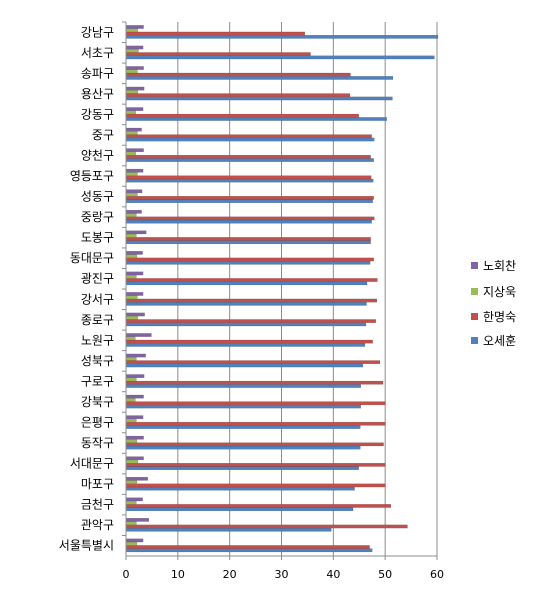  What do you see at coordinates (97, 279) in the screenshot?
I see `category-label: 광진구` at bounding box center [97, 279].